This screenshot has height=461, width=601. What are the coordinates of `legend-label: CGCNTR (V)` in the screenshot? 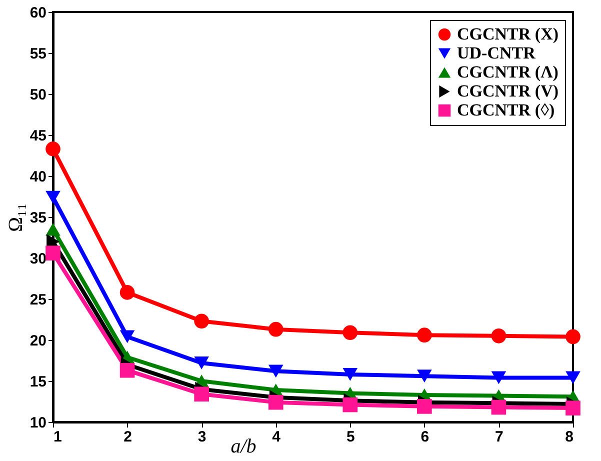 It's located at (508, 91).